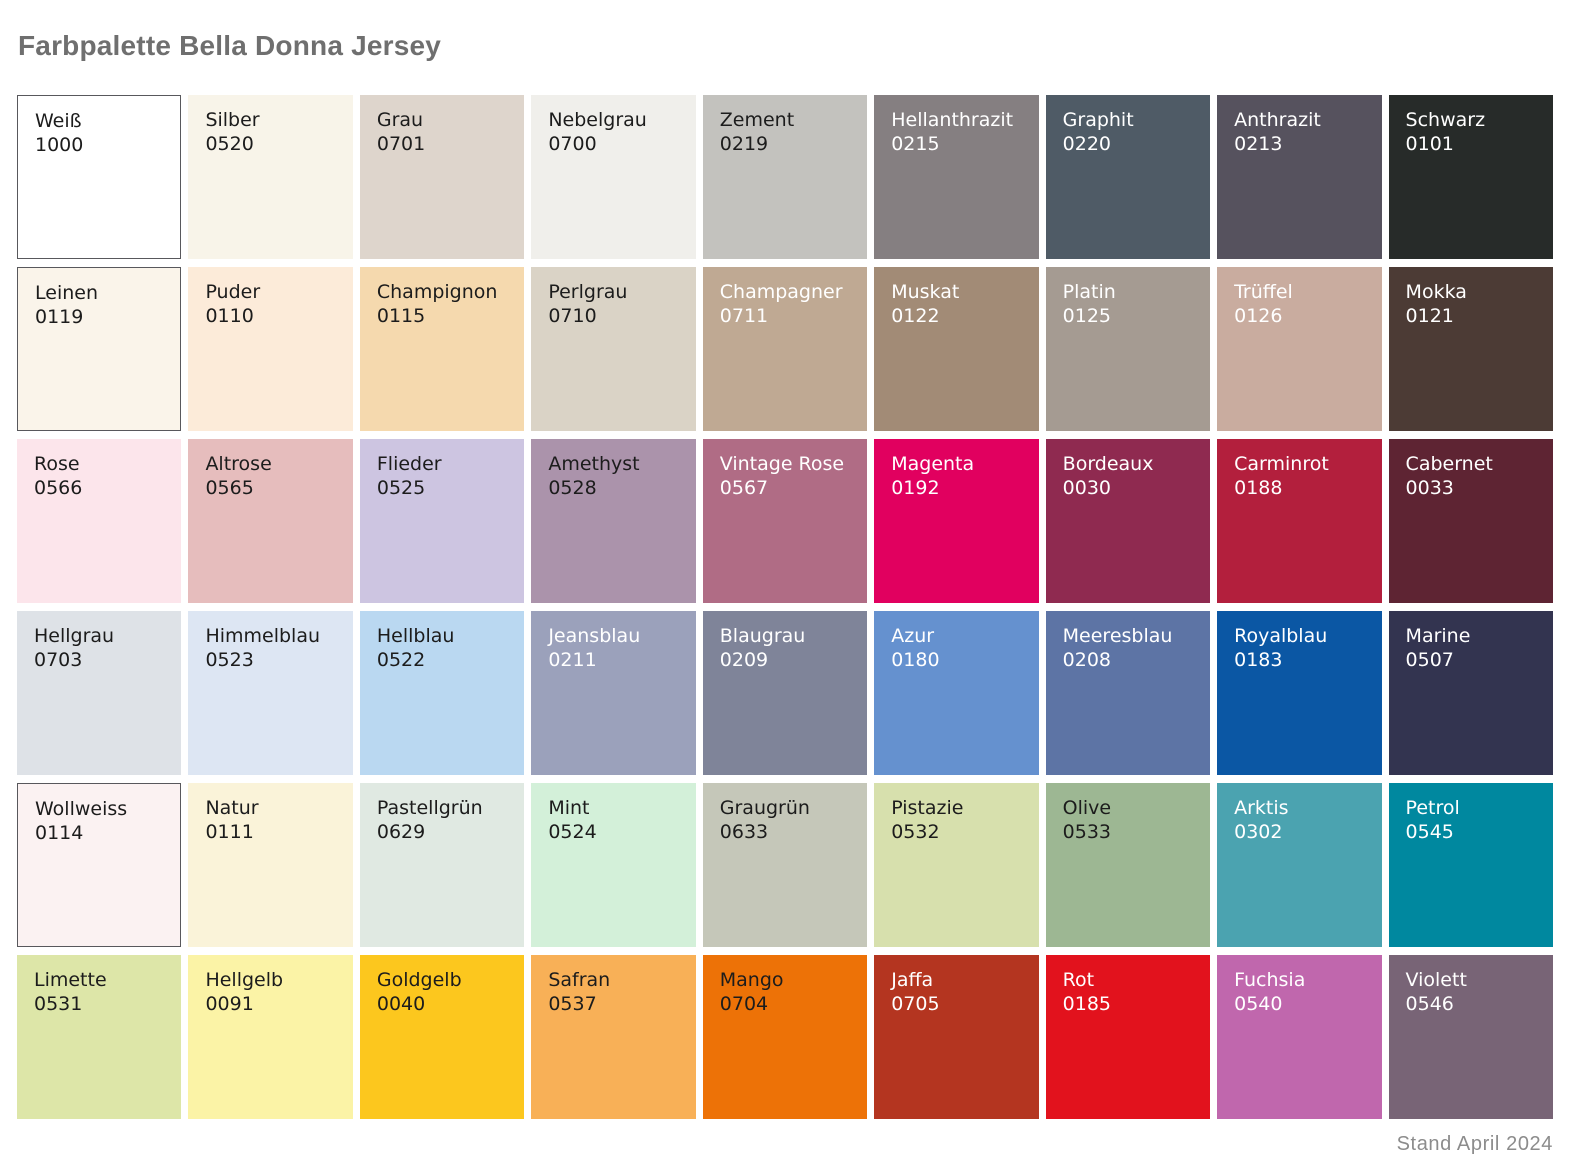 This screenshot has height=1170, width=1572. I want to click on swatch-code: 0211, so click(572, 660).